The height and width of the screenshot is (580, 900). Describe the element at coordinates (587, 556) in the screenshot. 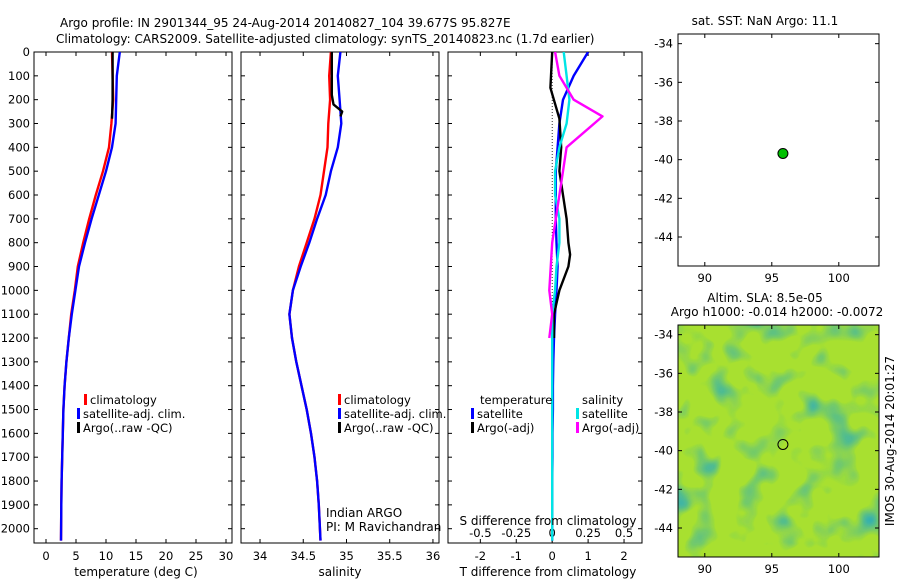

I see `xtick-label: 1` at that location.